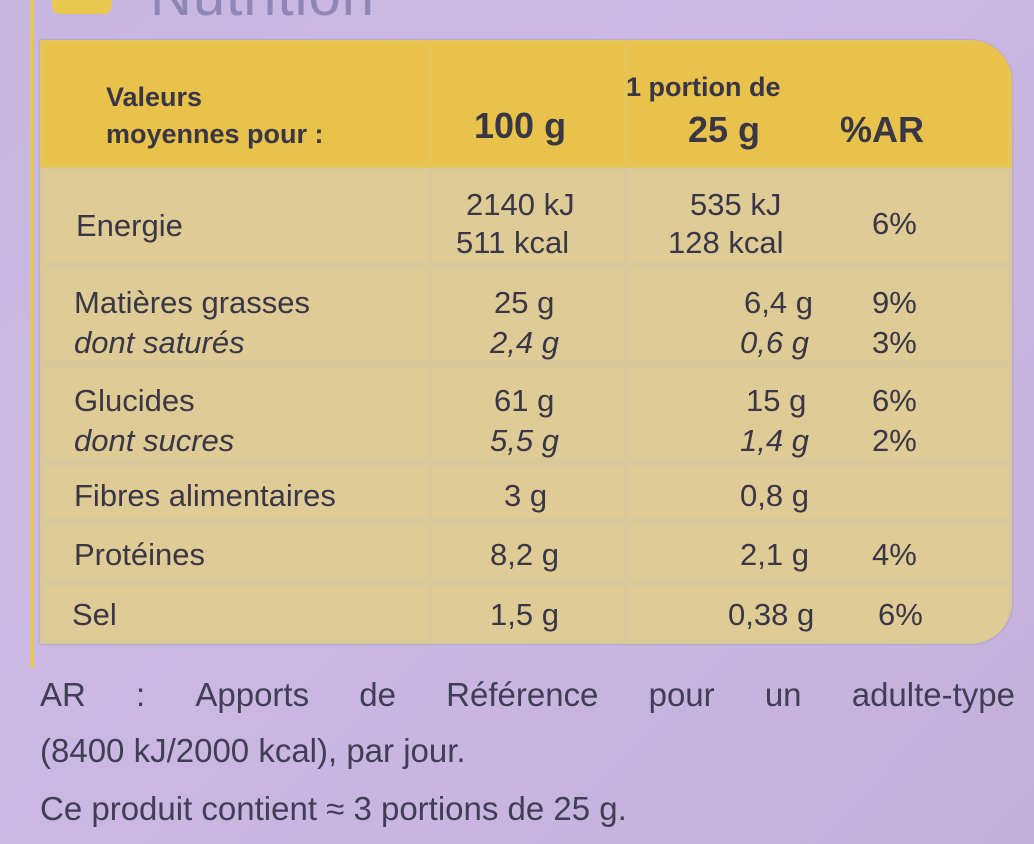 This screenshot has height=844, width=1034. What do you see at coordinates (783, 694) in the screenshot?
I see `footnote-word: un` at bounding box center [783, 694].